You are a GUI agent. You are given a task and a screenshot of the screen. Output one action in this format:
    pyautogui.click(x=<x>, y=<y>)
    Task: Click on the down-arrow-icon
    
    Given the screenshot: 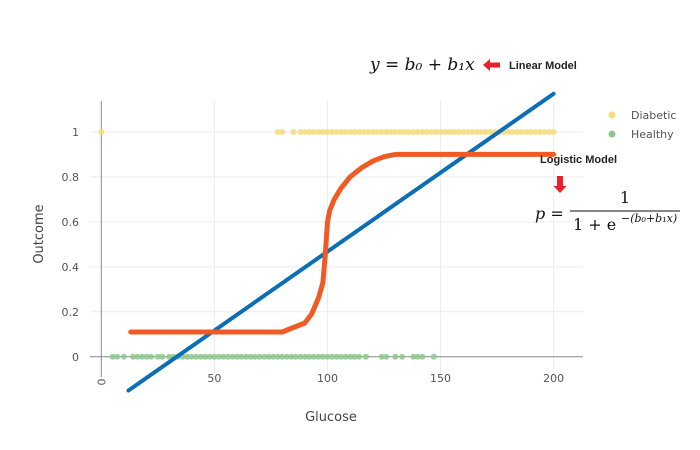 What is the action you would take?
    pyautogui.click(x=560, y=184)
    